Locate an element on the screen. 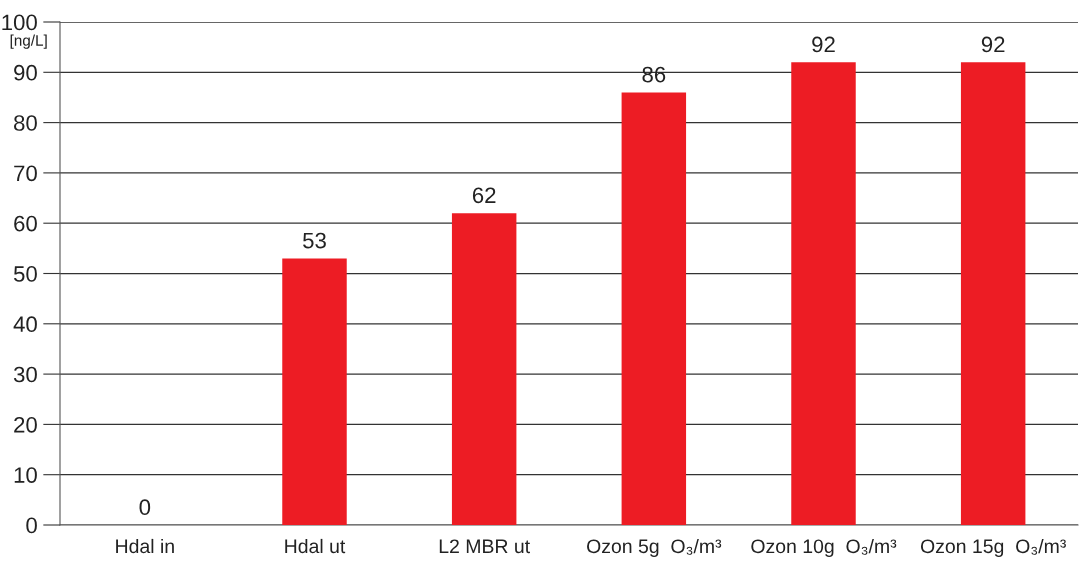 The image size is (1084, 565). y-tick-label: 30 is located at coordinates (25, 374).